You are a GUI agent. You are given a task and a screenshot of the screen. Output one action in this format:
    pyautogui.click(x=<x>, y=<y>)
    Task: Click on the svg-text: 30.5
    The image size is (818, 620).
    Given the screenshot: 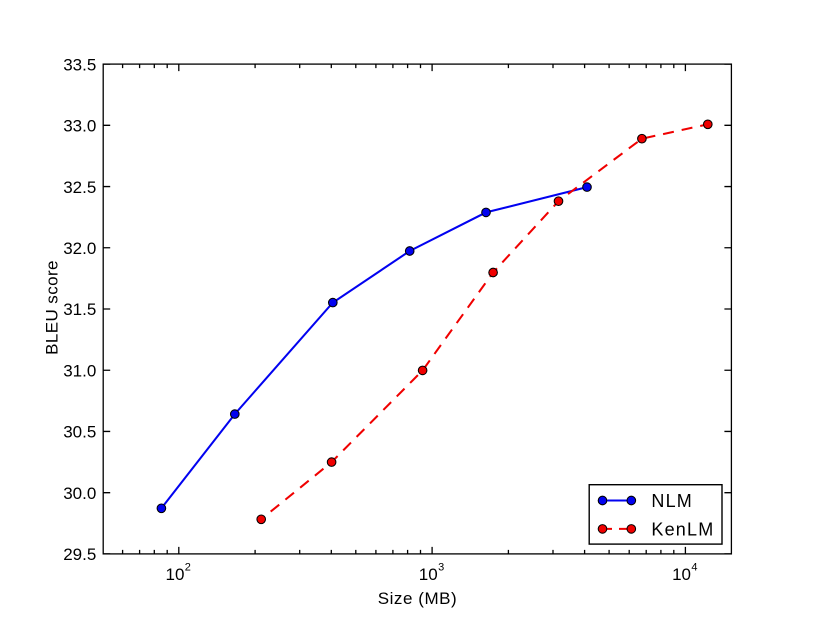 What is the action you would take?
    pyautogui.click(x=79, y=432)
    